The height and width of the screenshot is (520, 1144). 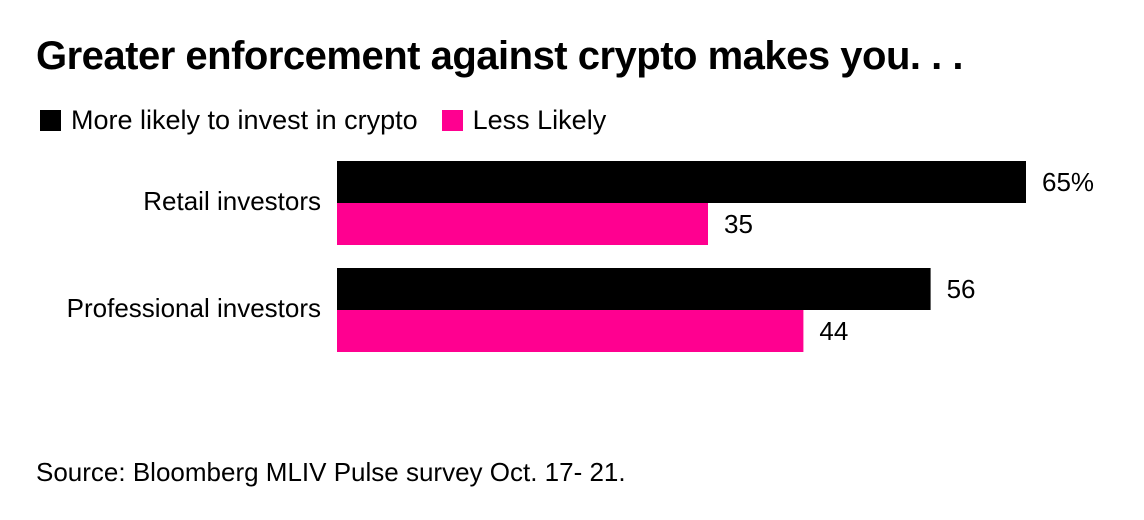 I want to click on legend-swatch-less-likely, so click(x=452, y=120).